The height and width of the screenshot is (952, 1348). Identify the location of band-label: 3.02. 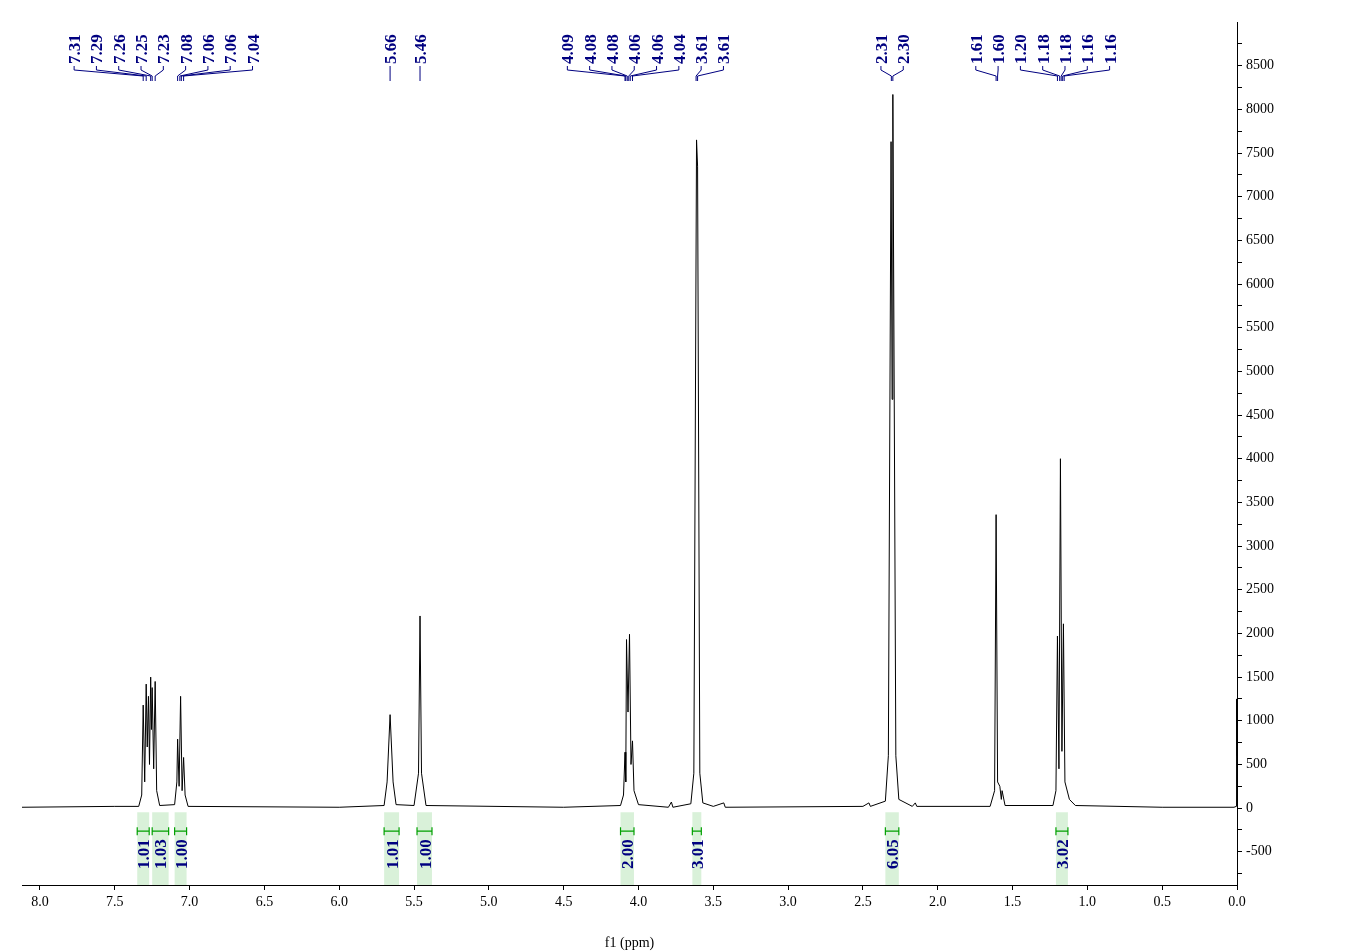
(1062, 854).